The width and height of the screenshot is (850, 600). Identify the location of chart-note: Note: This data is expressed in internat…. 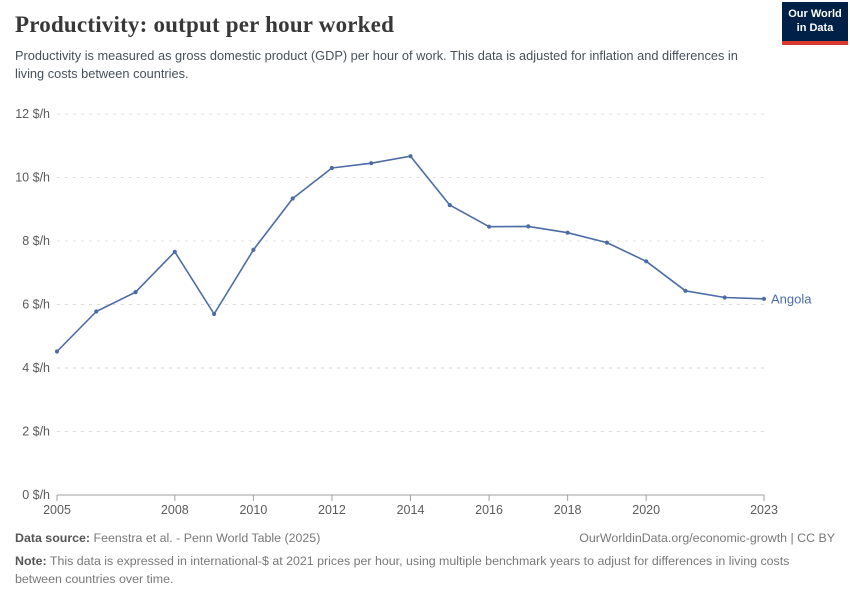
(425, 571).